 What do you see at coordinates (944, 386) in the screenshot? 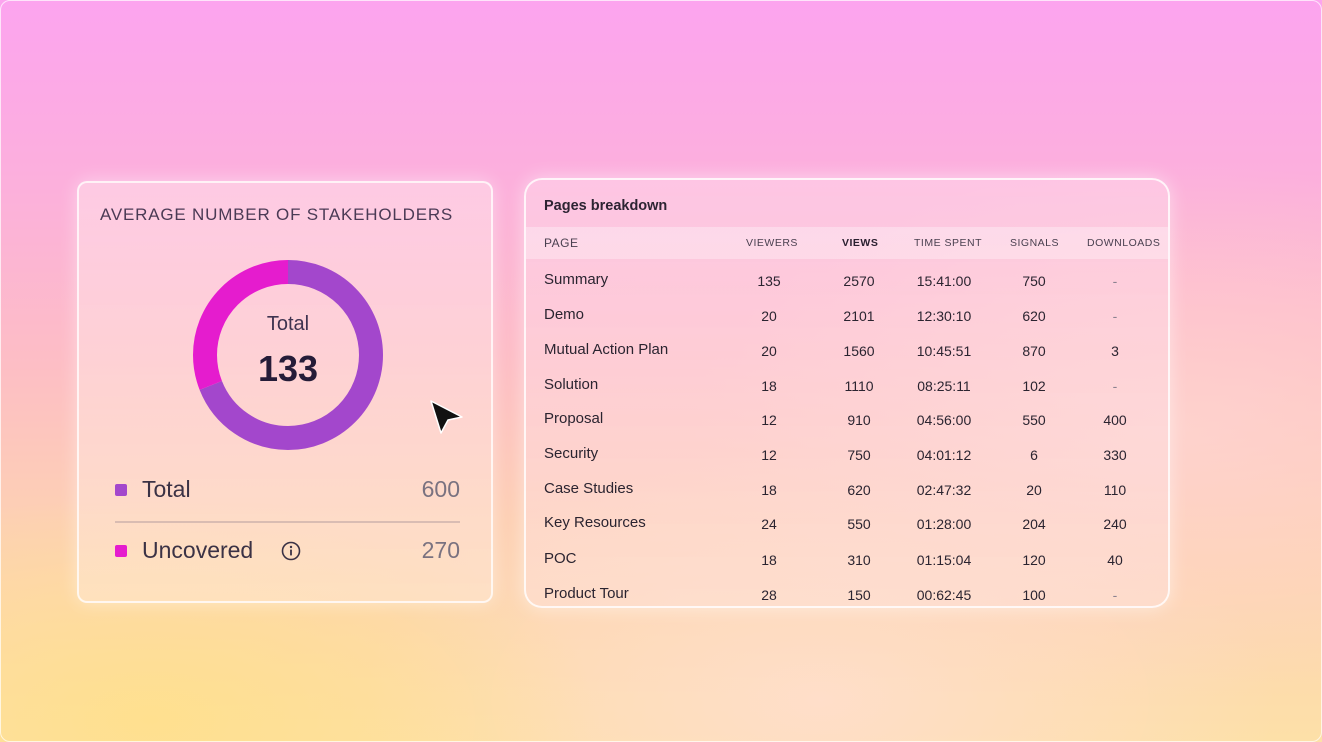
I see `cell-time-spent: 08:25:11` at bounding box center [944, 386].